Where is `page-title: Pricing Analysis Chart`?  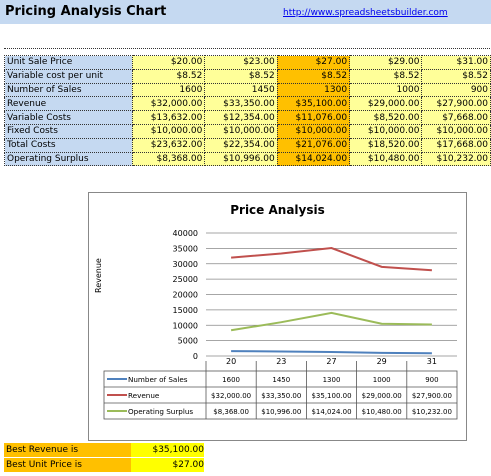
page-title: Pricing Analysis Chart is located at coordinates (86, 11).